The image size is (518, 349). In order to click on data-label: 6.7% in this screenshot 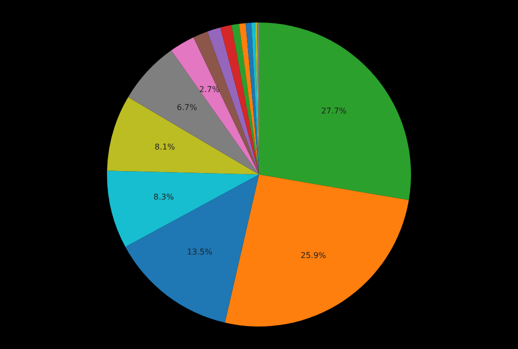, I will do `click(187, 107)`.